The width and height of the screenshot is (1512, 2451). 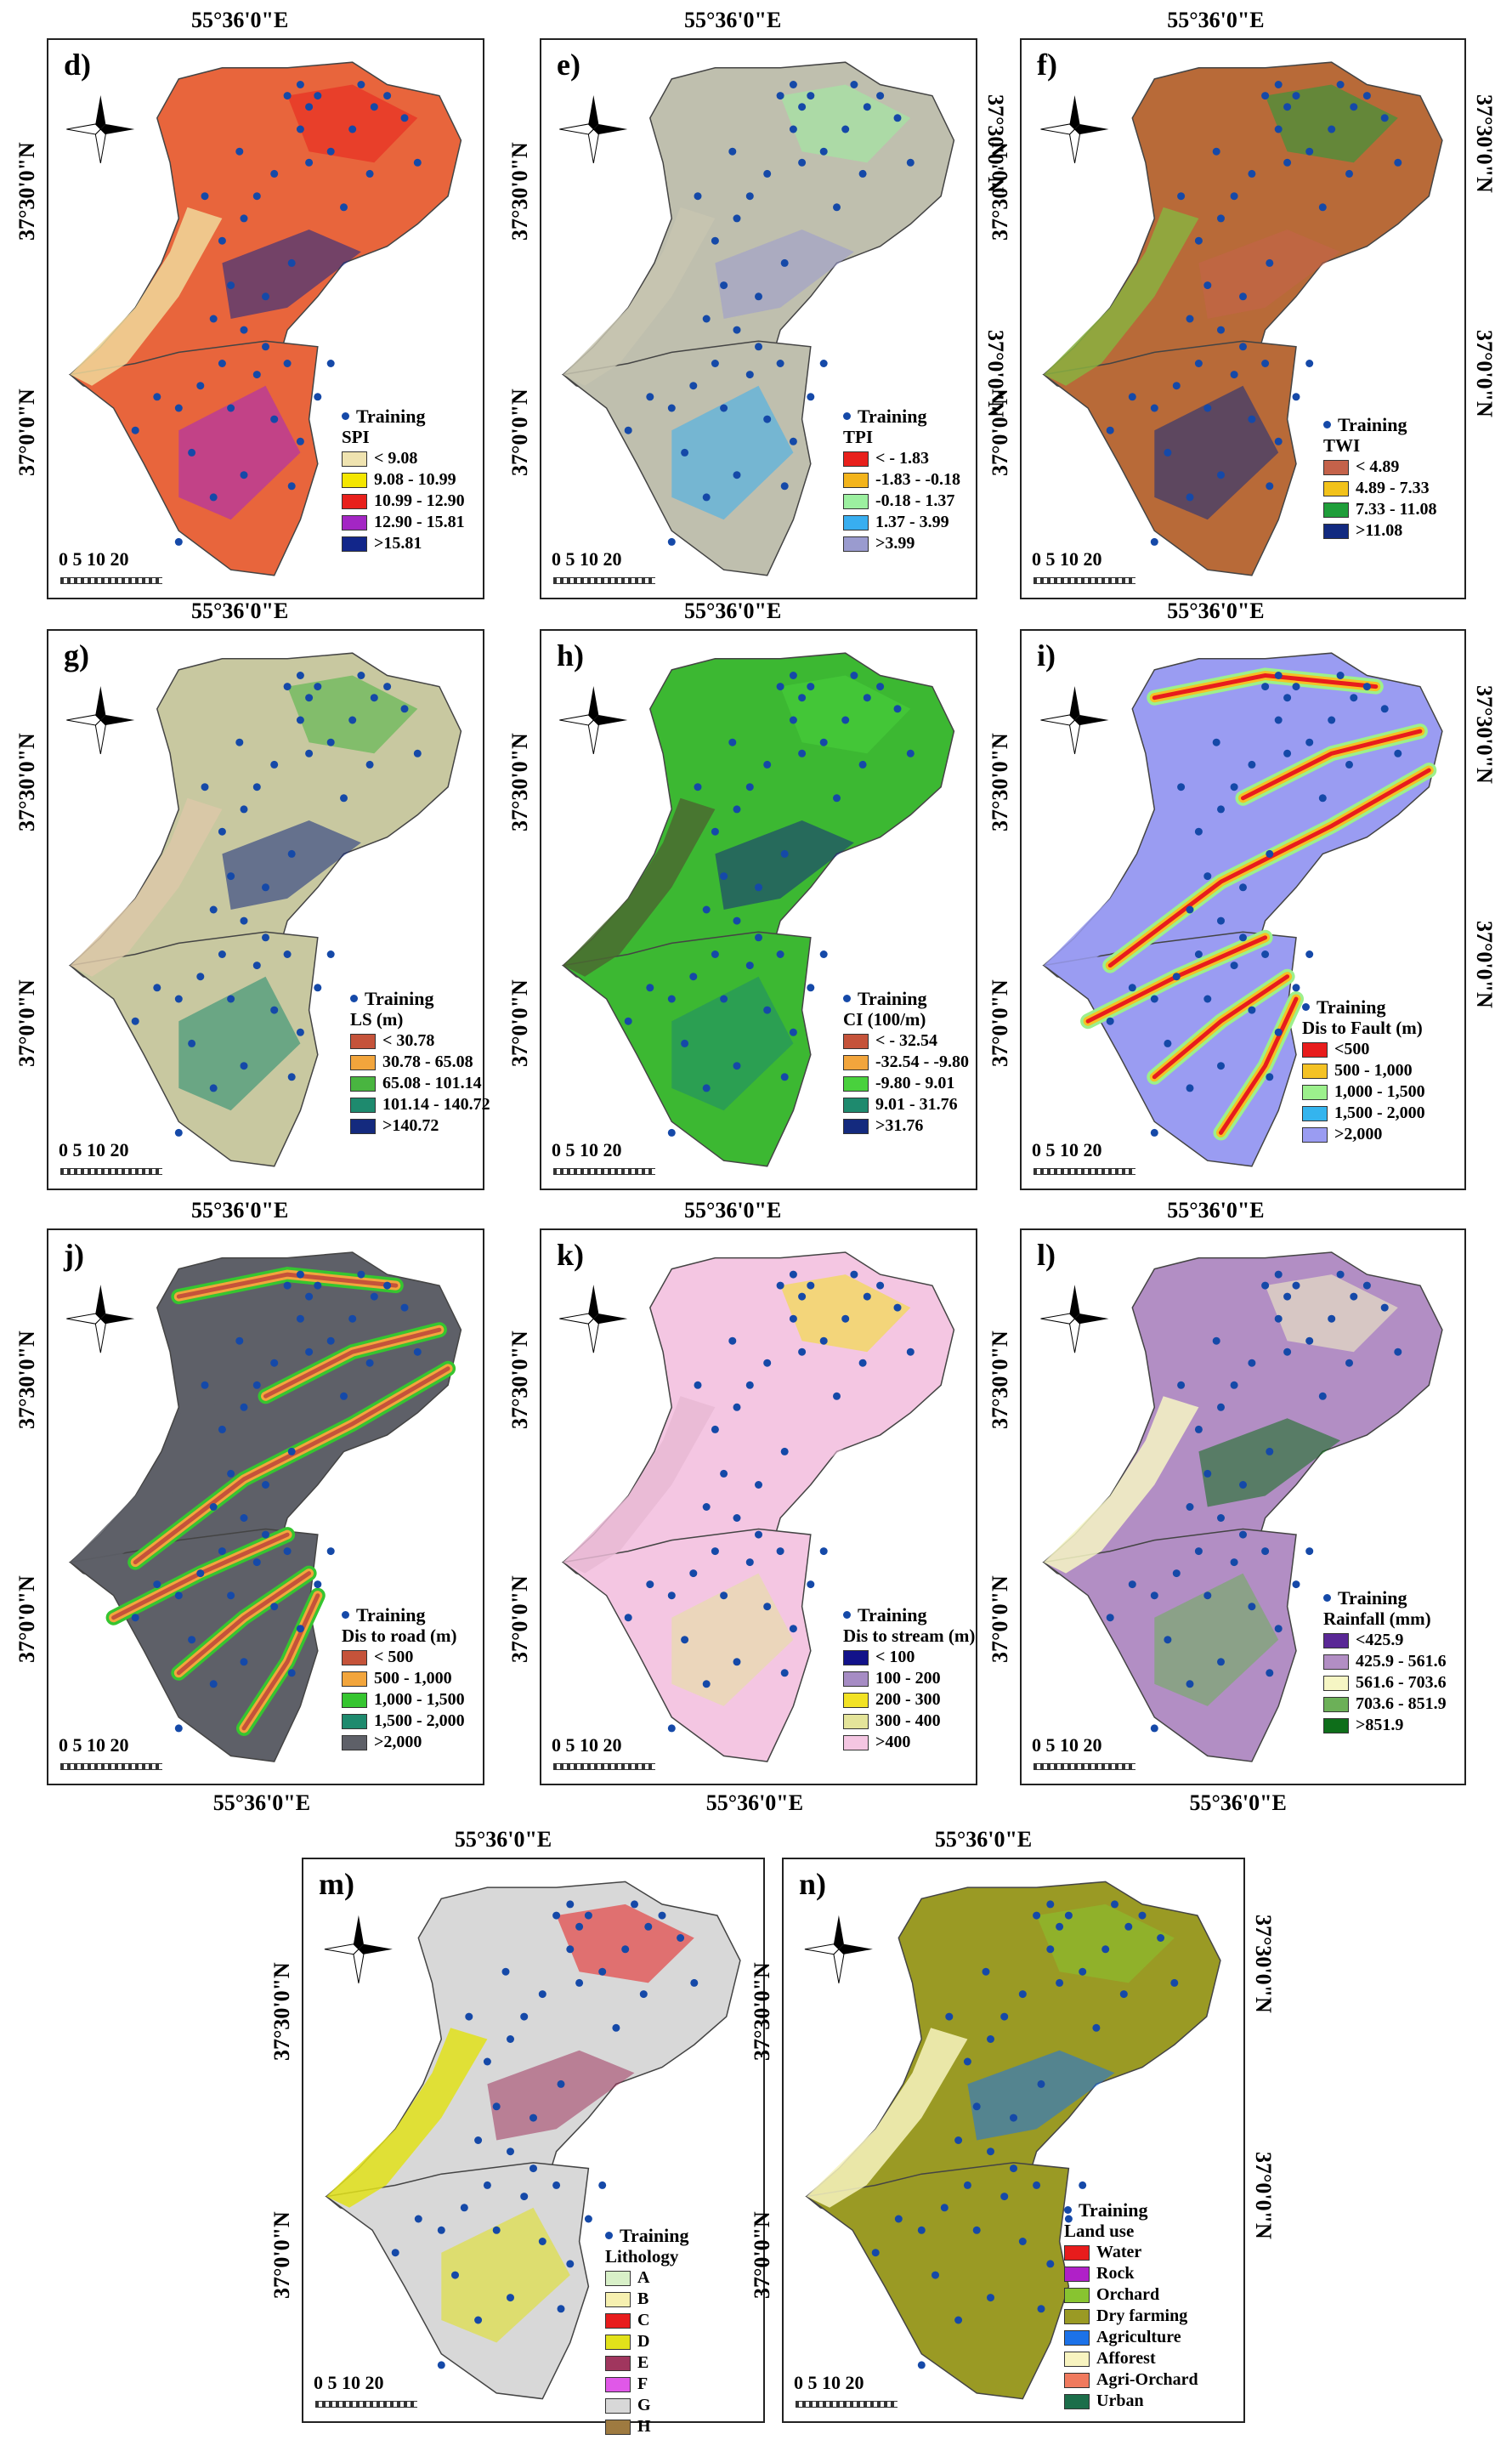 I want to click on legend-item: 425.9 - 561.6, so click(x=1385, y=1661).